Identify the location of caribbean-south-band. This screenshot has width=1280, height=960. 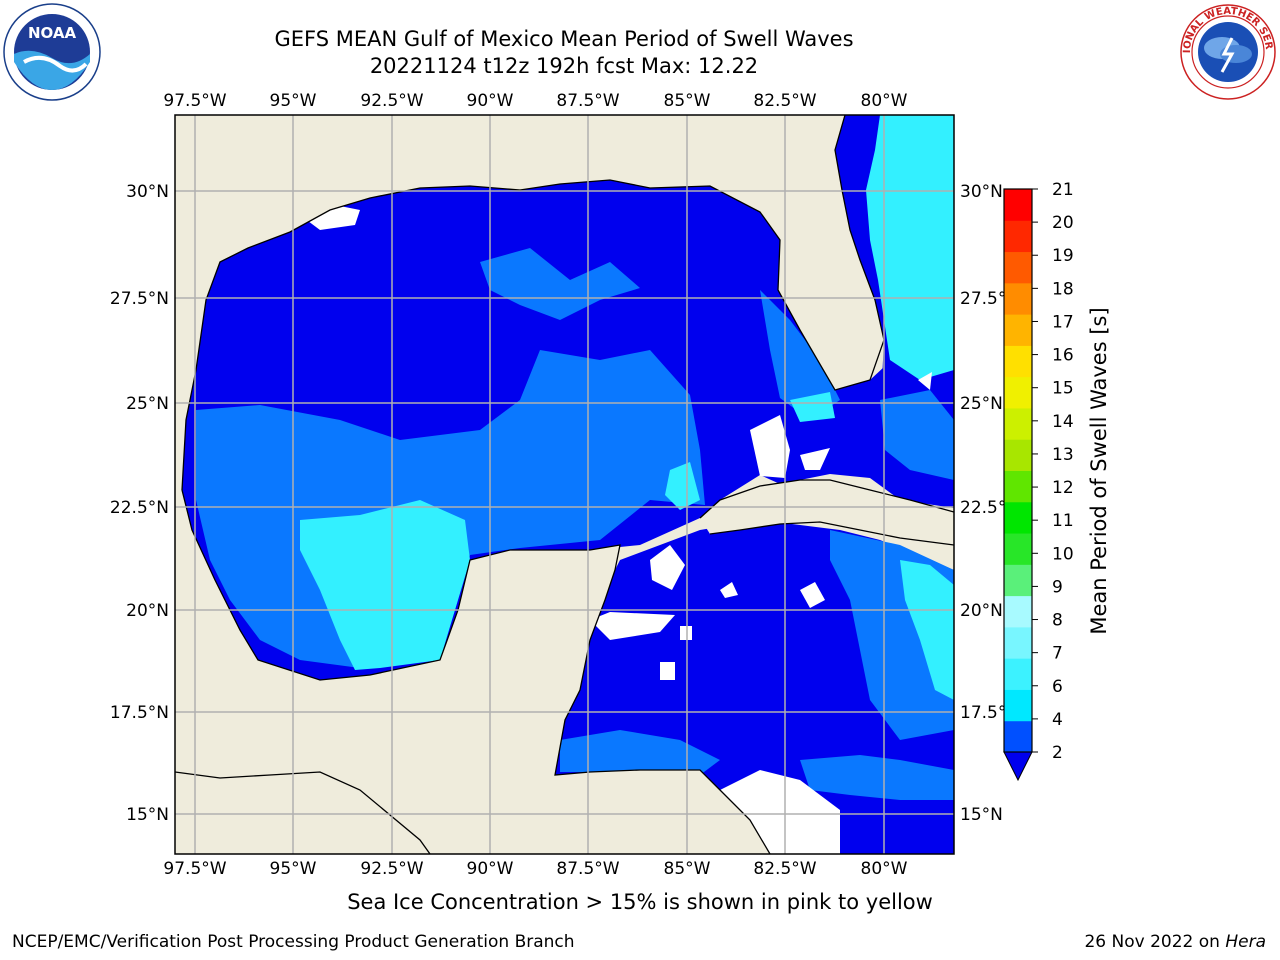
(877, 777).